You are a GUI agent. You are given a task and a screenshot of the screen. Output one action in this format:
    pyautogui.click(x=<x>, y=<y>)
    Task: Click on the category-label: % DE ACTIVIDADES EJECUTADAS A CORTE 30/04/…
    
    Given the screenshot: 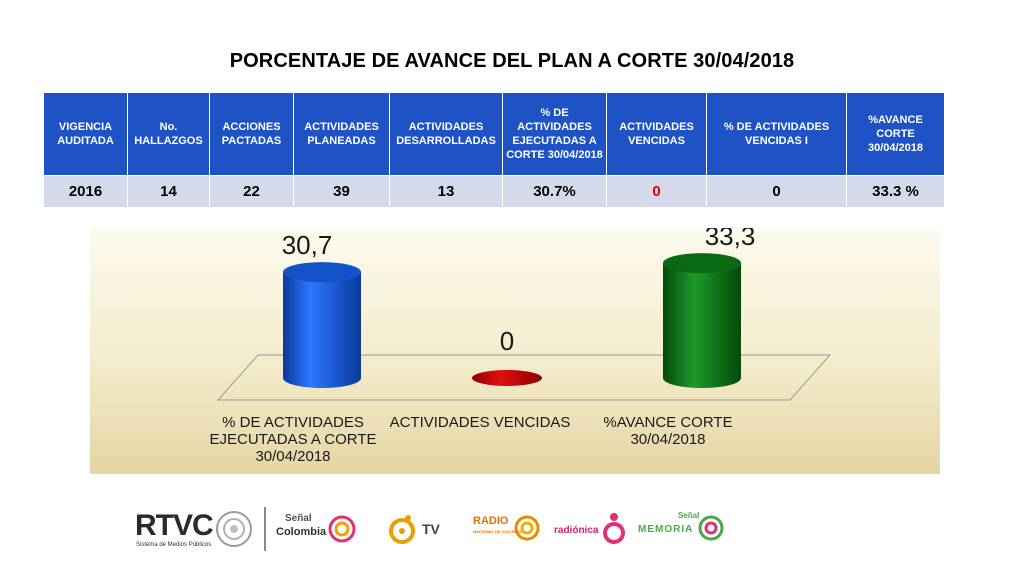 What is the action you would take?
    pyautogui.click(x=293, y=439)
    